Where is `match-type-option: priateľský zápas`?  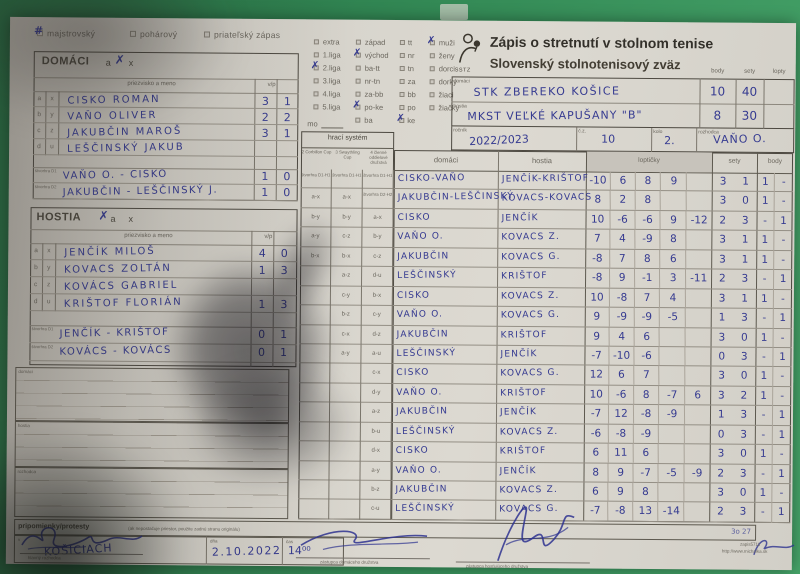
match-type-option: priateľský zápas is located at coordinates (248, 35).